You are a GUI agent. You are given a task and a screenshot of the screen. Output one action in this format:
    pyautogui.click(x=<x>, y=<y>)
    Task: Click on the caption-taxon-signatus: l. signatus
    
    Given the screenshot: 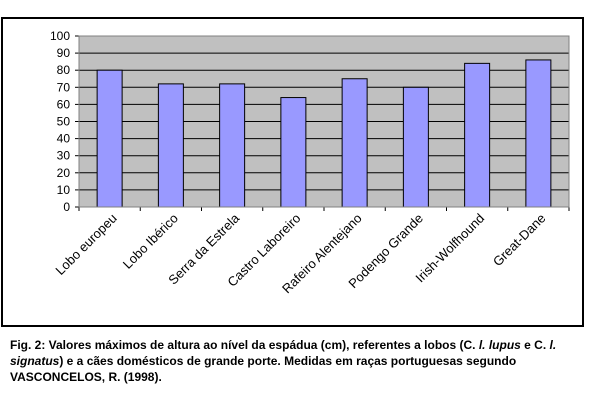 What is the action you would take?
    pyautogui.click(x=283, y=353)
    